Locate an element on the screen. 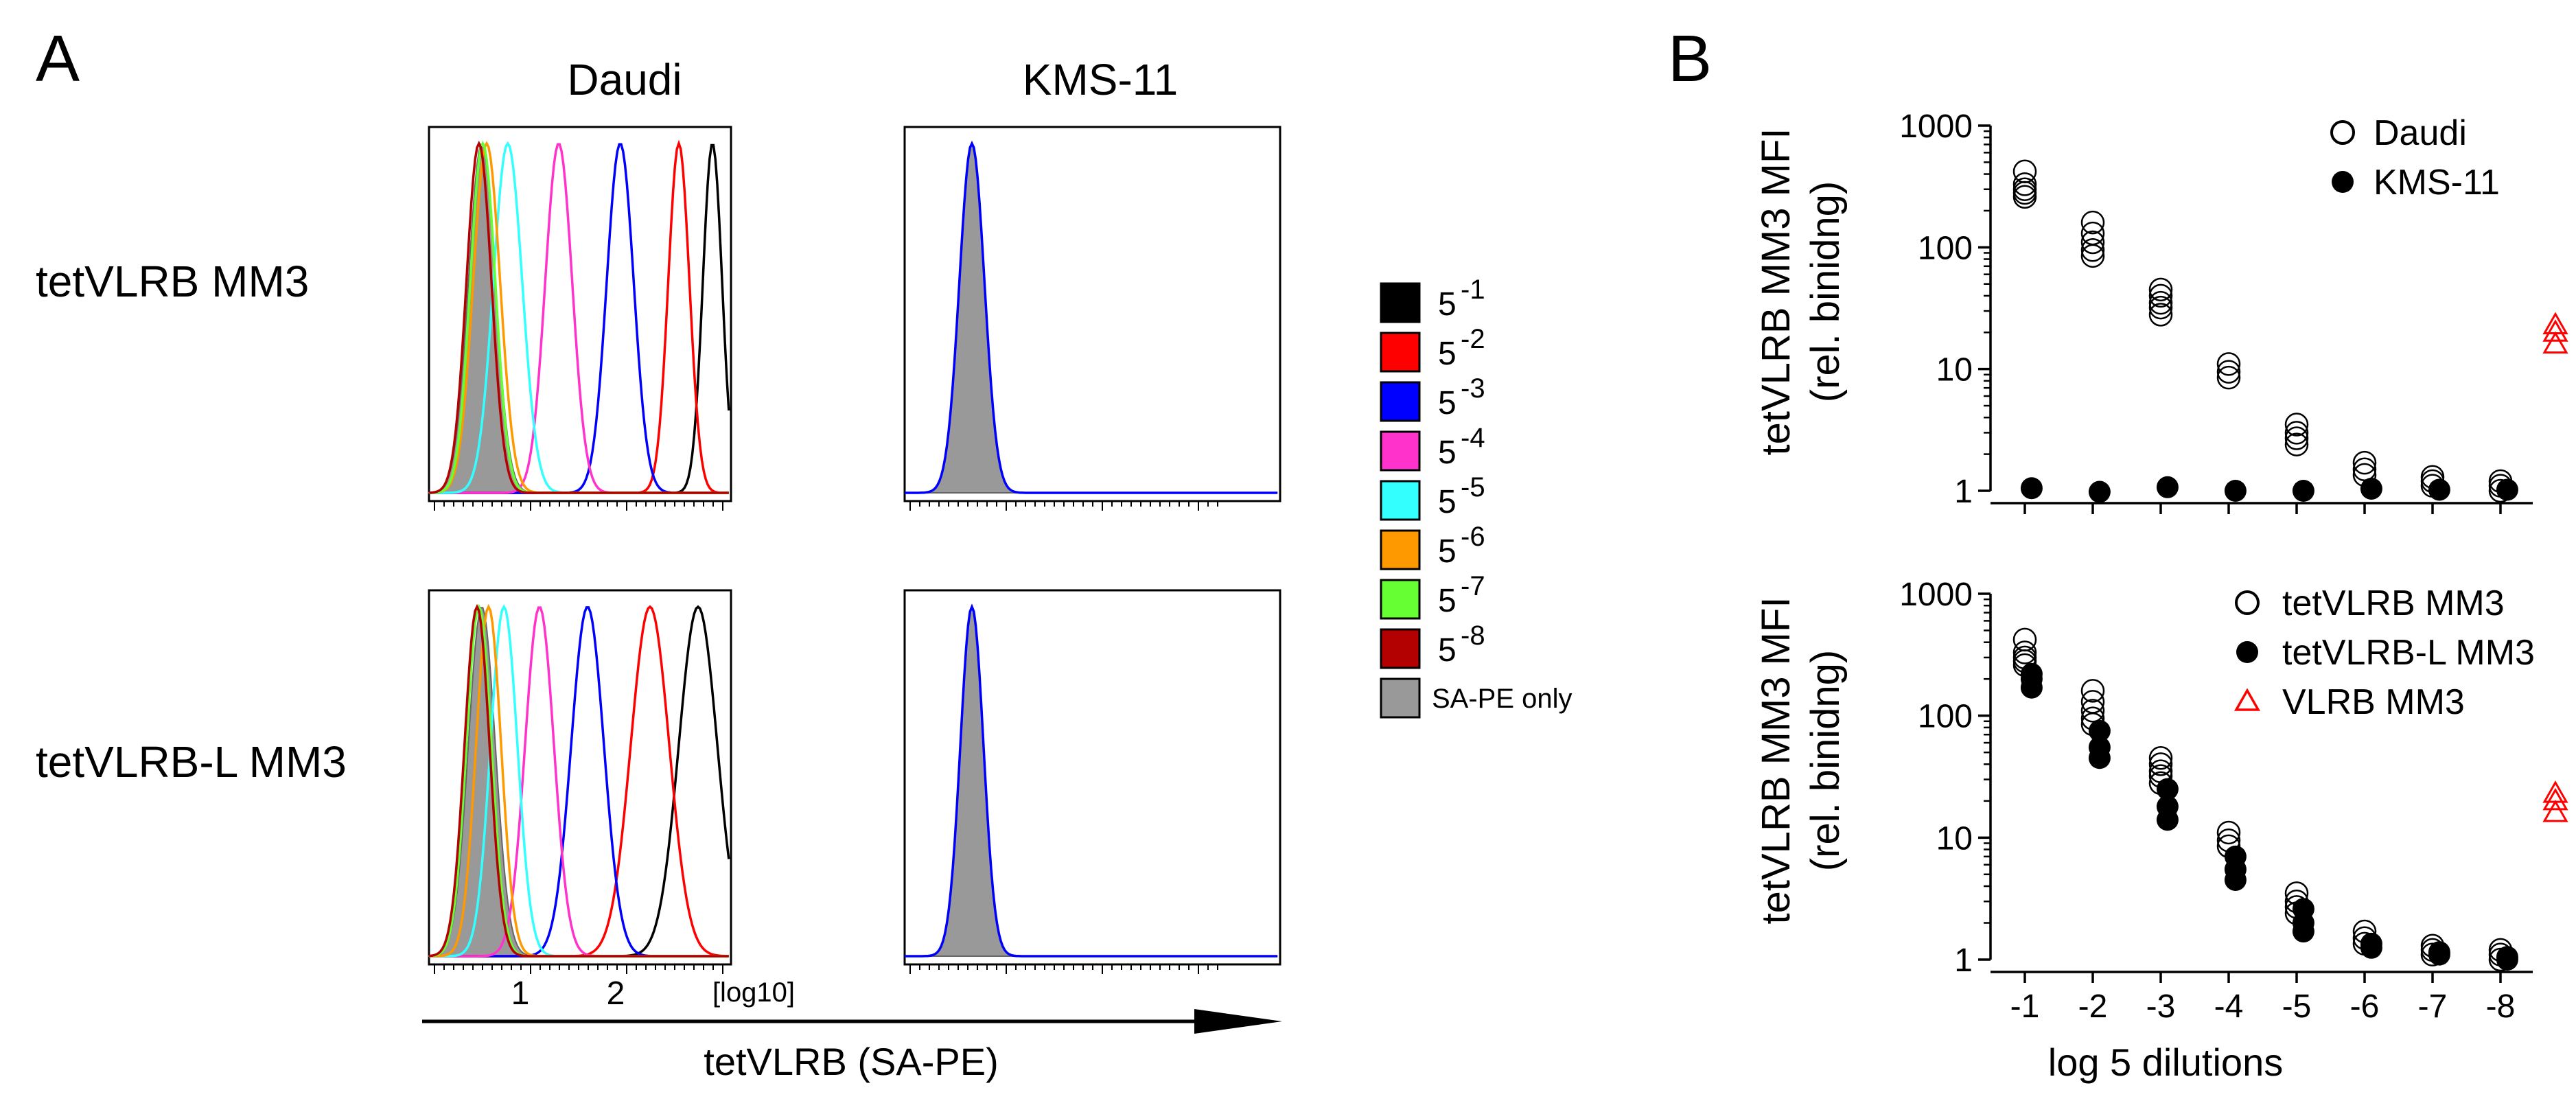 The width and height of the screenshot is (2576, 1101). hist-x-tick-log10: [log10] is located at coordinates (753, 992).